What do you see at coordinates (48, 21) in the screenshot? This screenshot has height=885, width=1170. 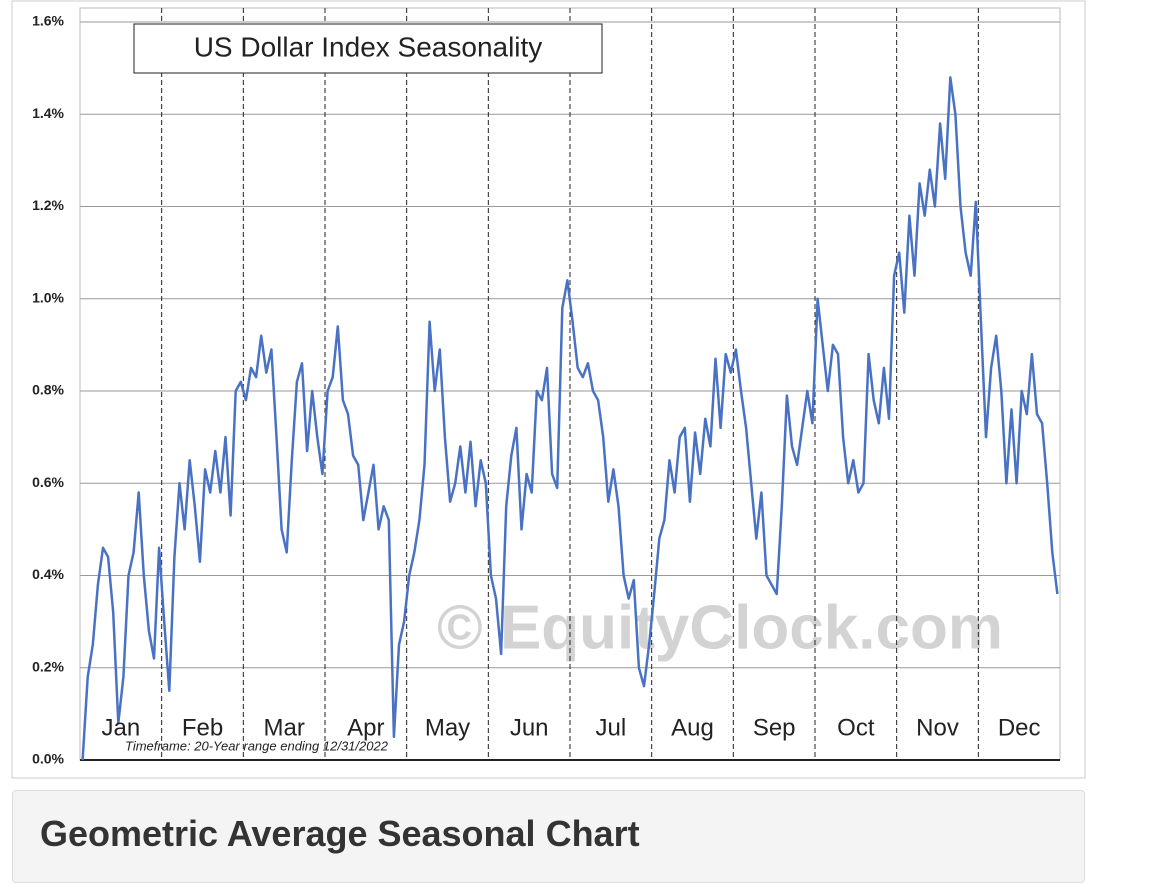 I see `y-tick-label: 1.6%` at bounding box center [48, 21].